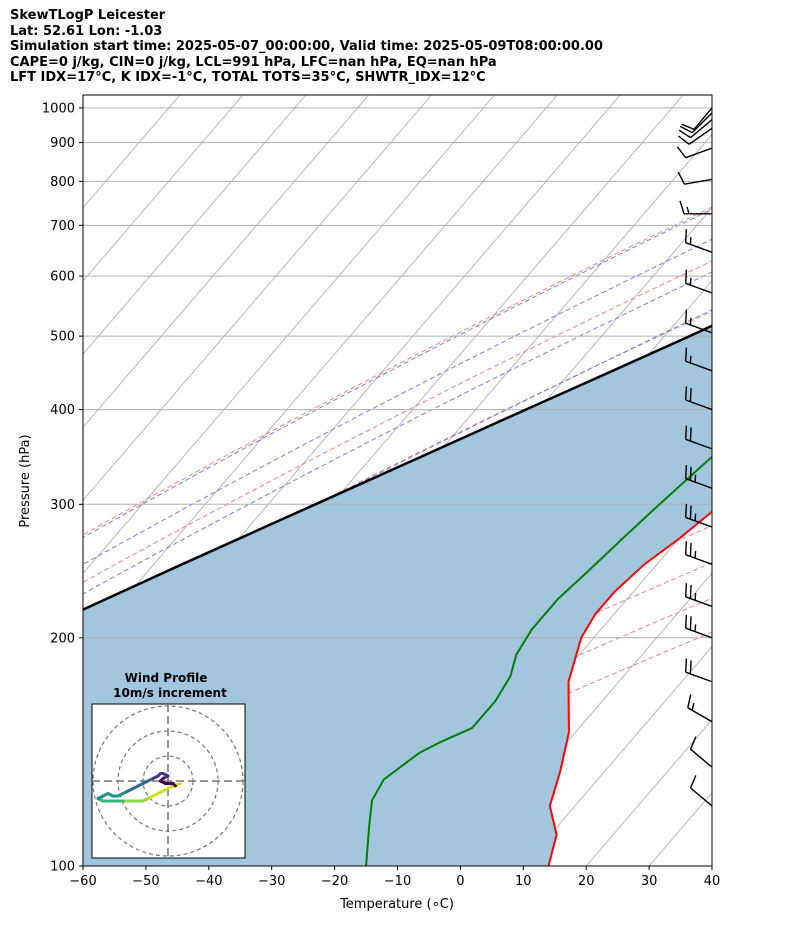 The width and height of the screenshot is (794, 937). What do you see at coordinates (145, 881) in the screenshot?
I see `x-tick-label: −50` at bounding box center [145, 881].